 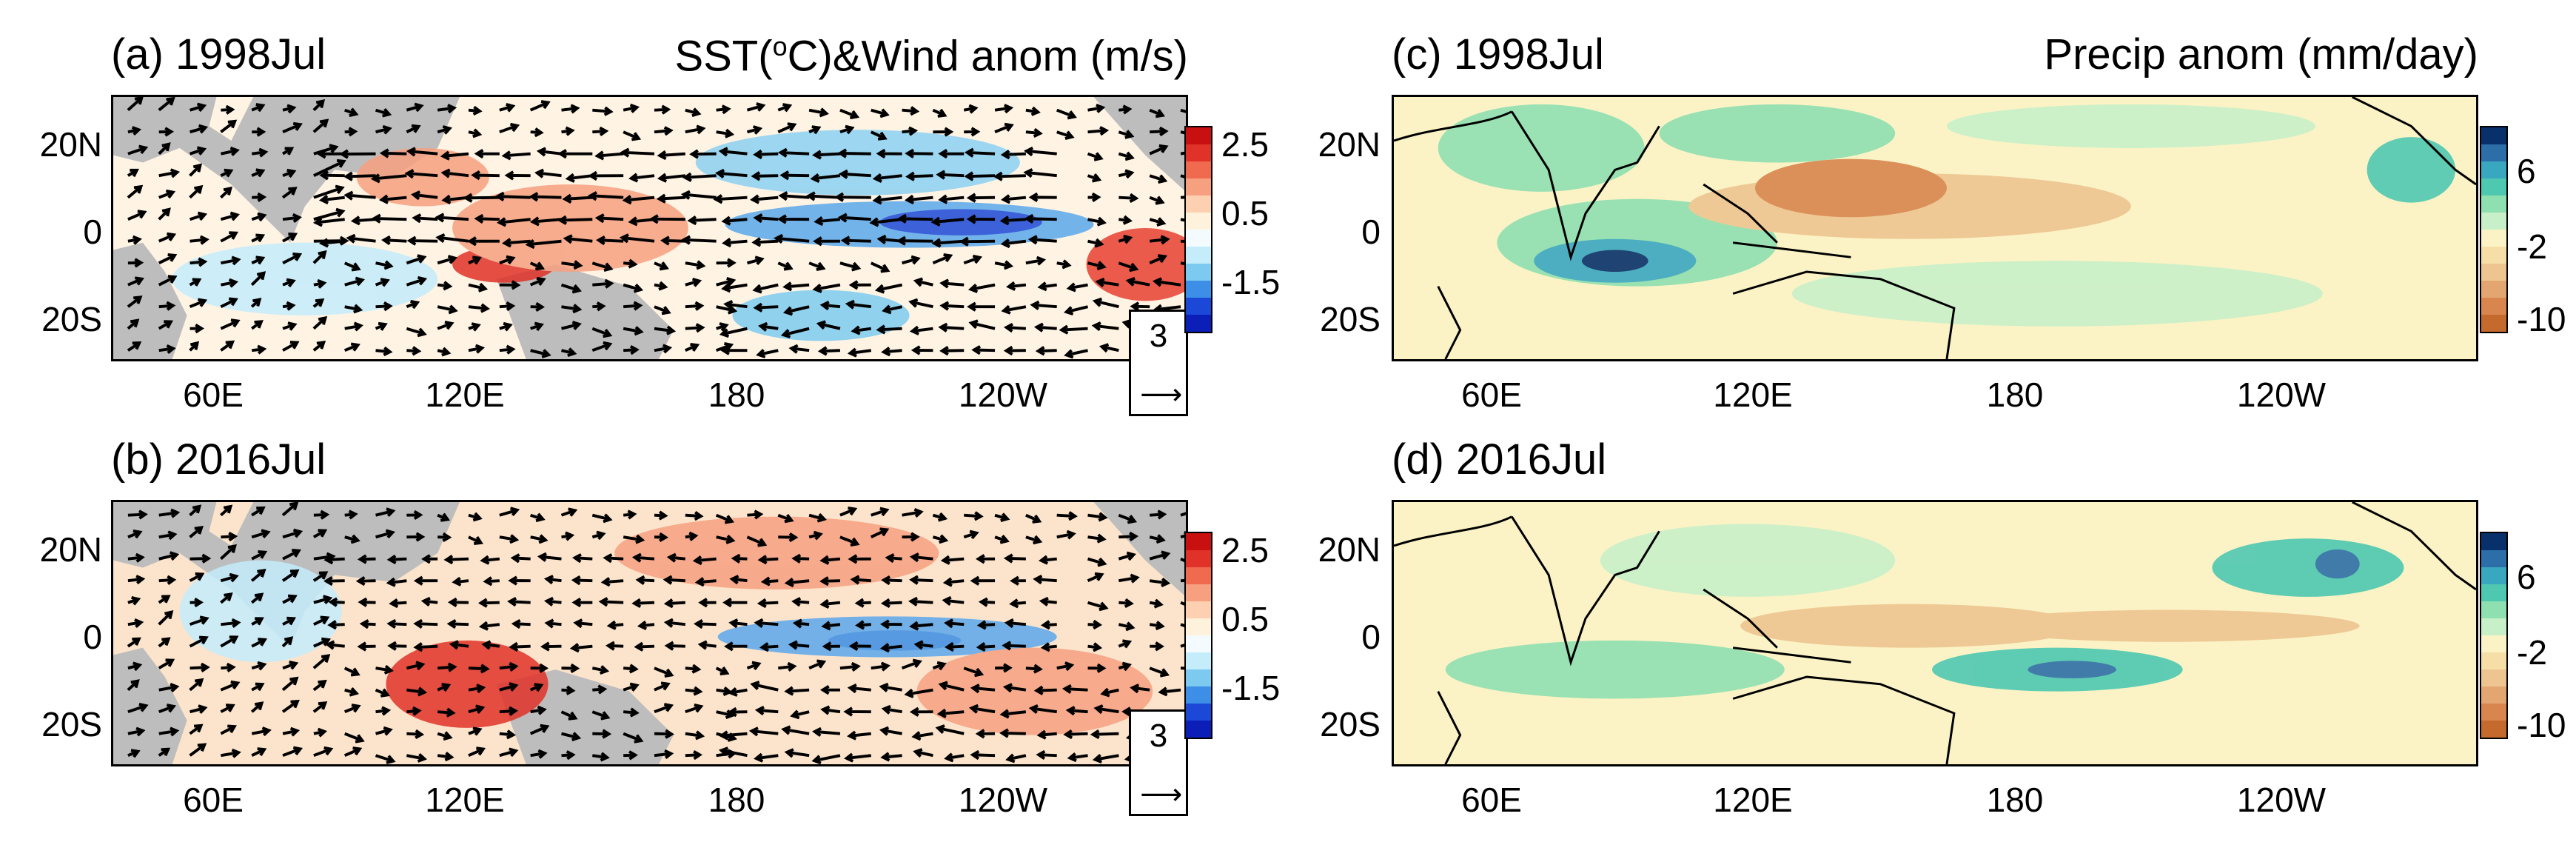 What do you see at coordinates (1924, 611) in the screenshot?
I see `precip-anomaly-patches` at bounding box center [1924, 611].